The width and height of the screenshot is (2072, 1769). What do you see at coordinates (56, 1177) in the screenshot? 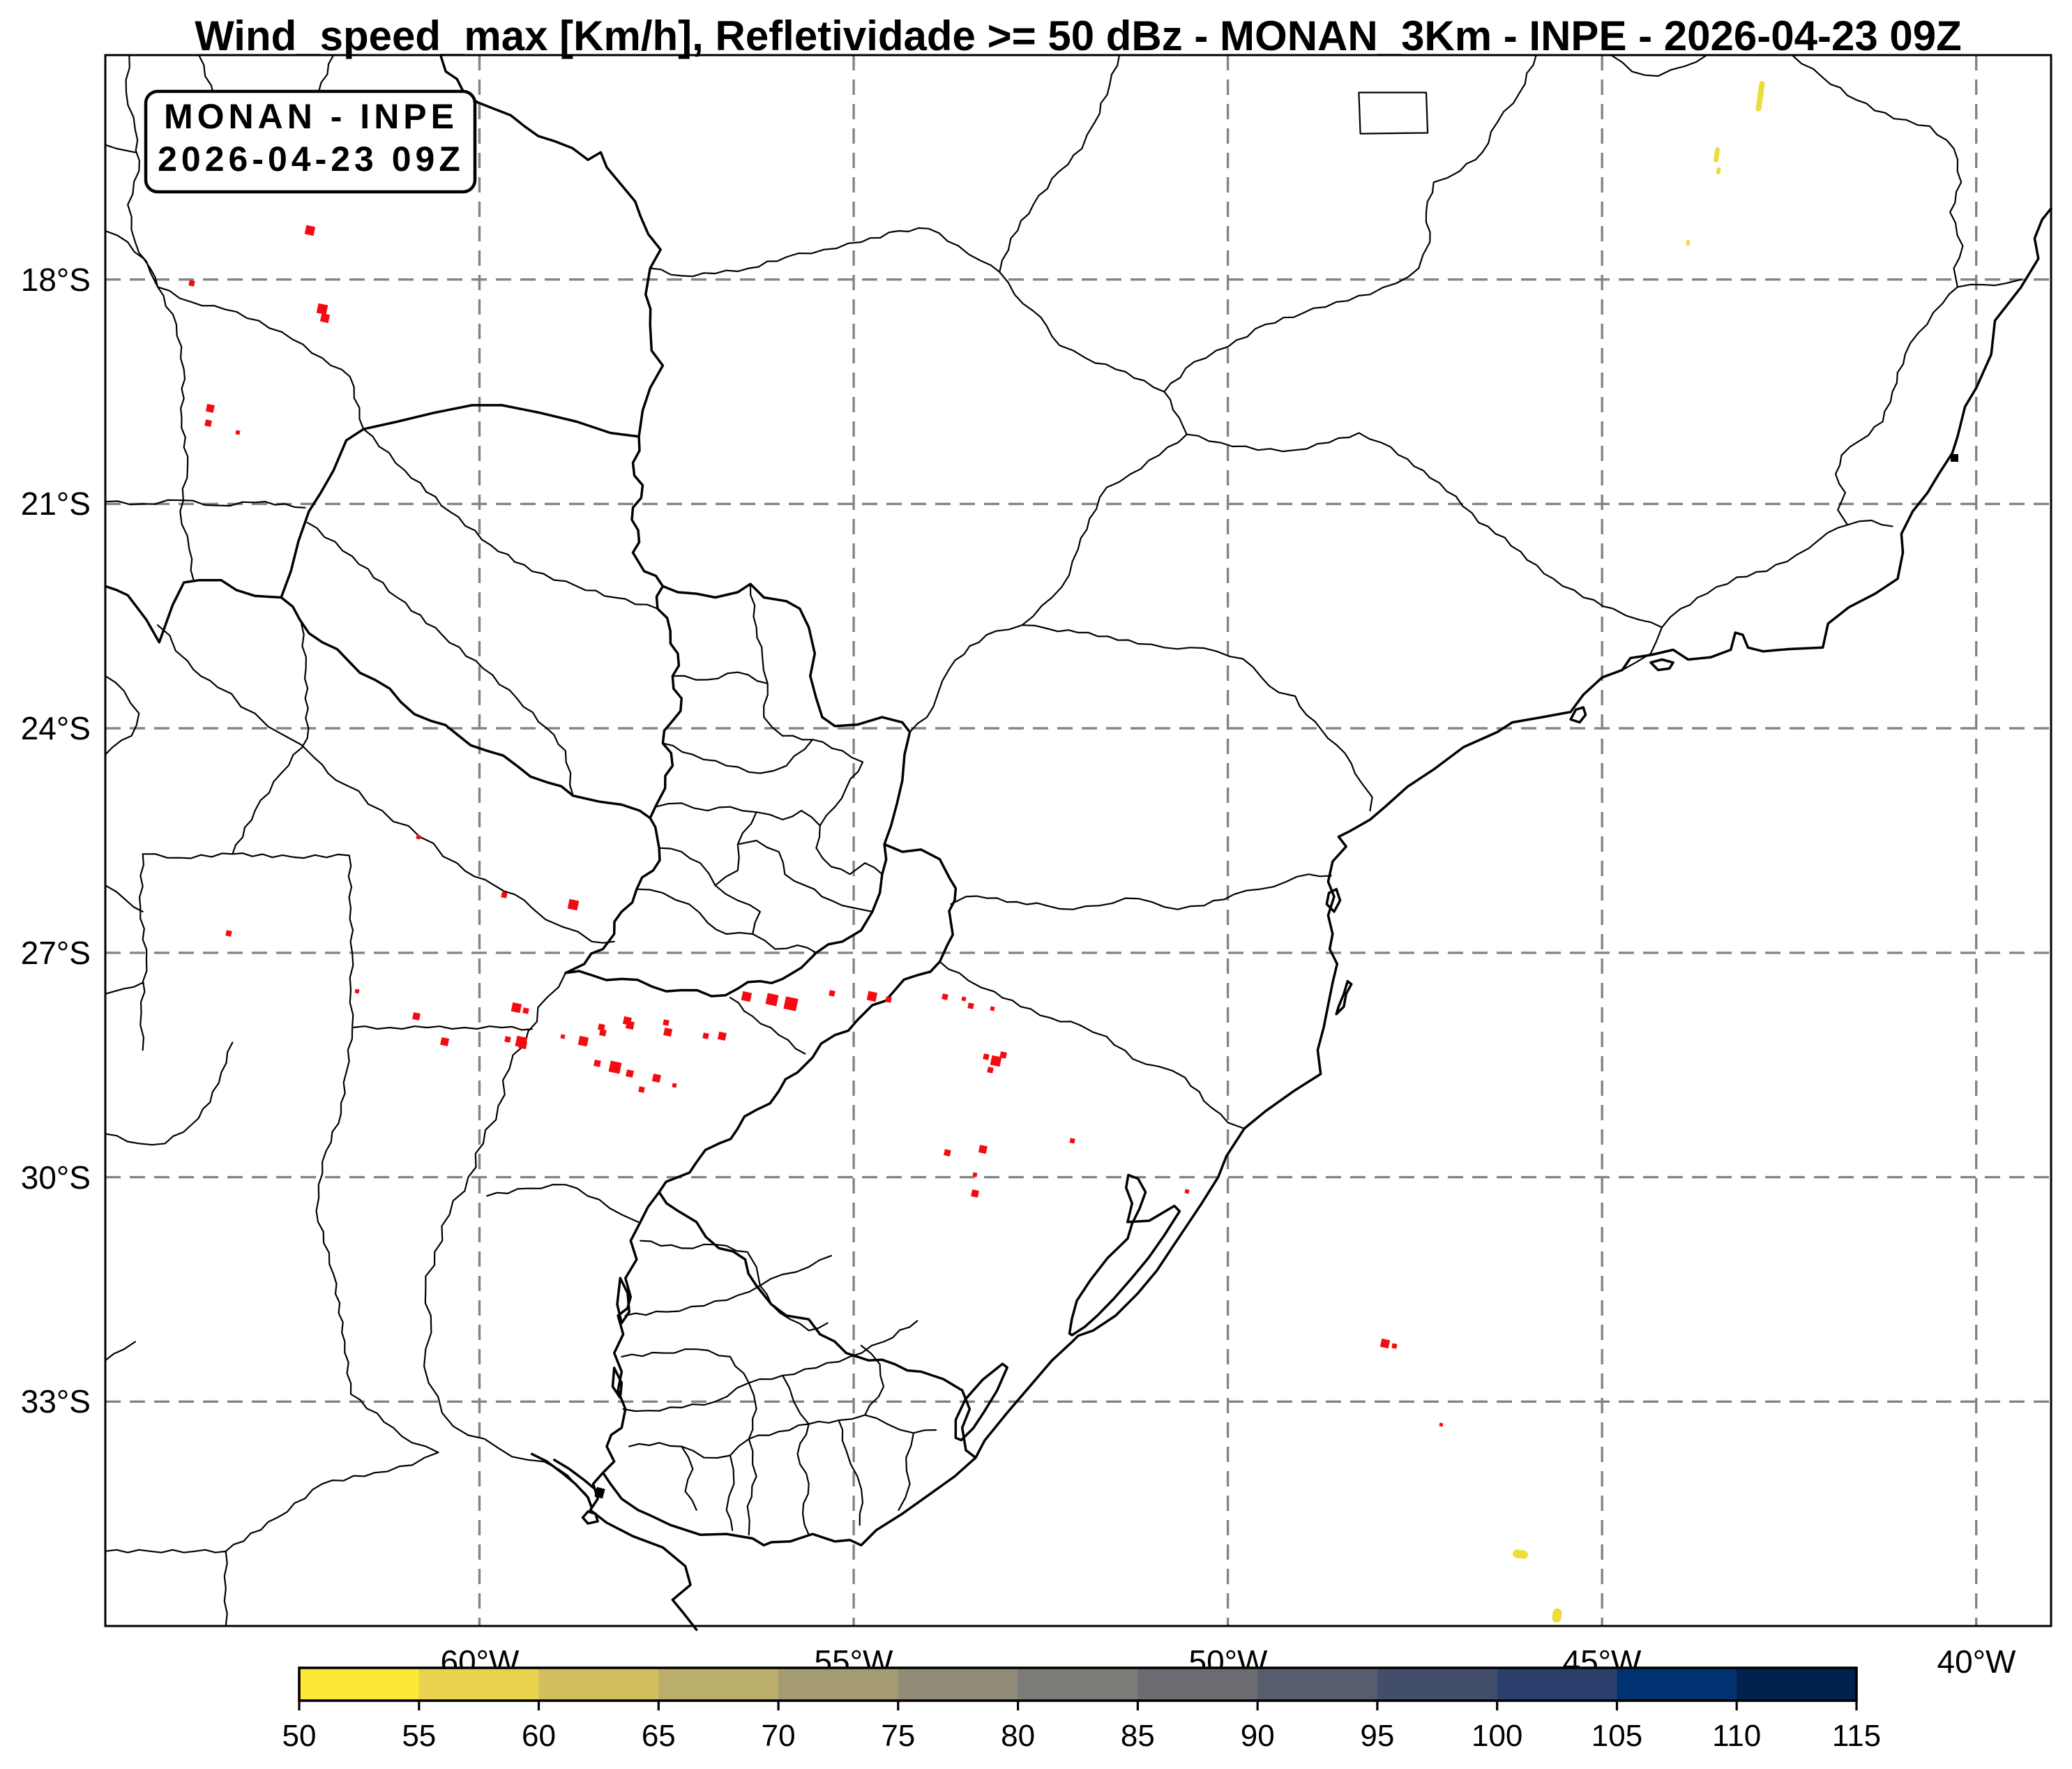
I see `svg-text: 30°S` at bounding box center [56, 1177].